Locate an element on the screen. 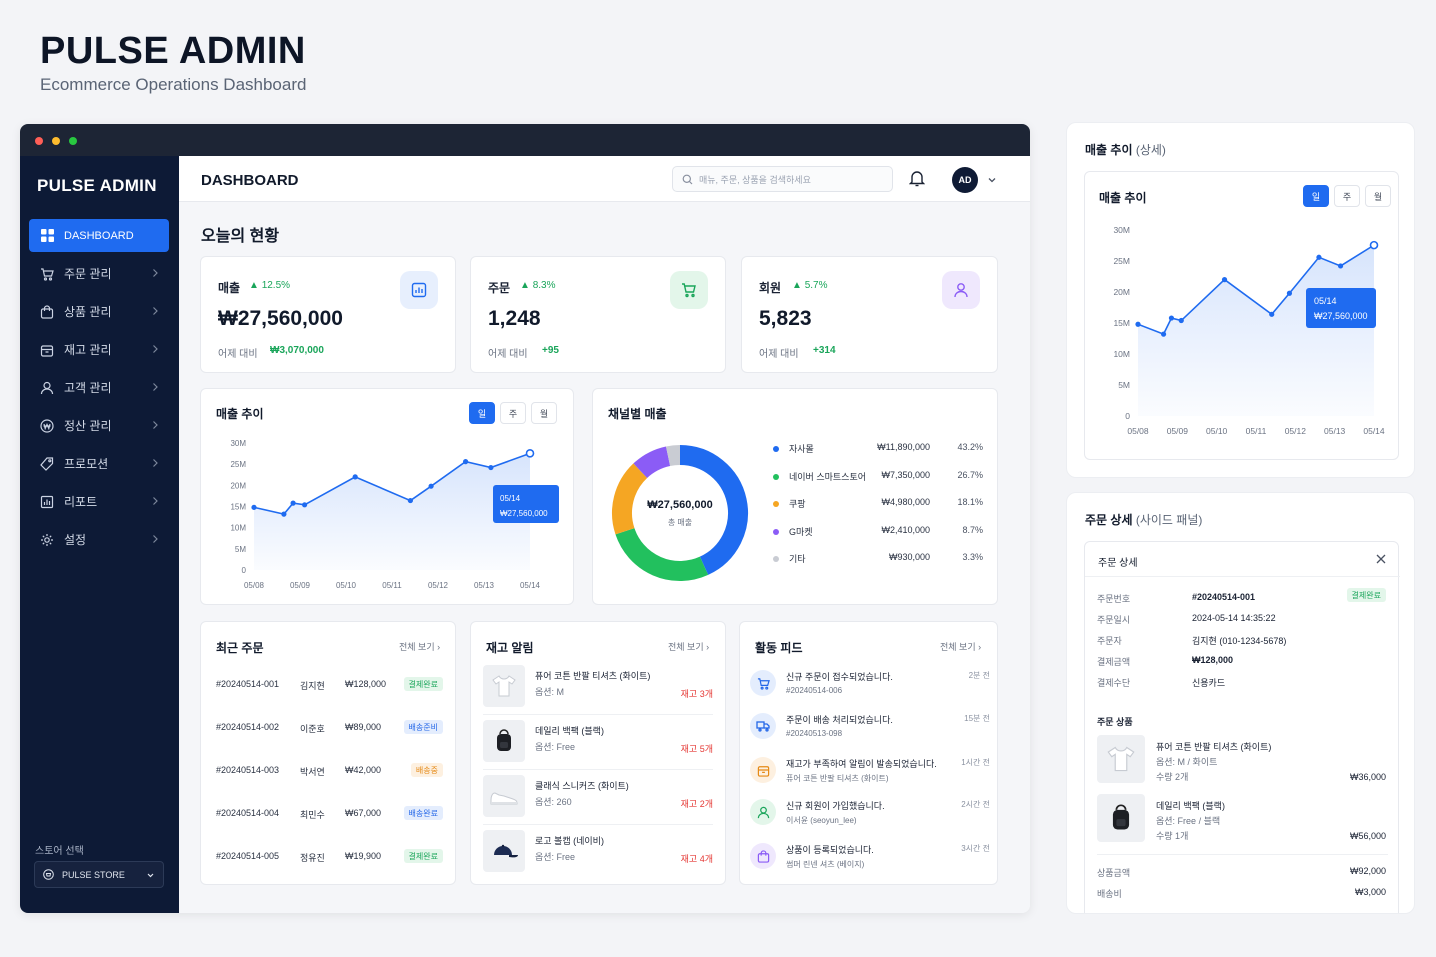  feed-time: 15분 전 is located at coordinates (977, 718).